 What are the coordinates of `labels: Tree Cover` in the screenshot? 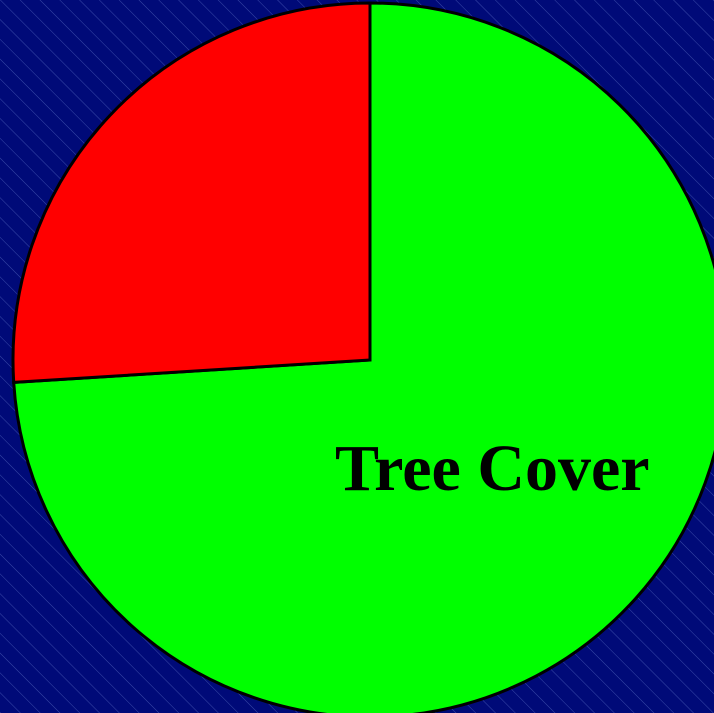 It's located at (492, 468).